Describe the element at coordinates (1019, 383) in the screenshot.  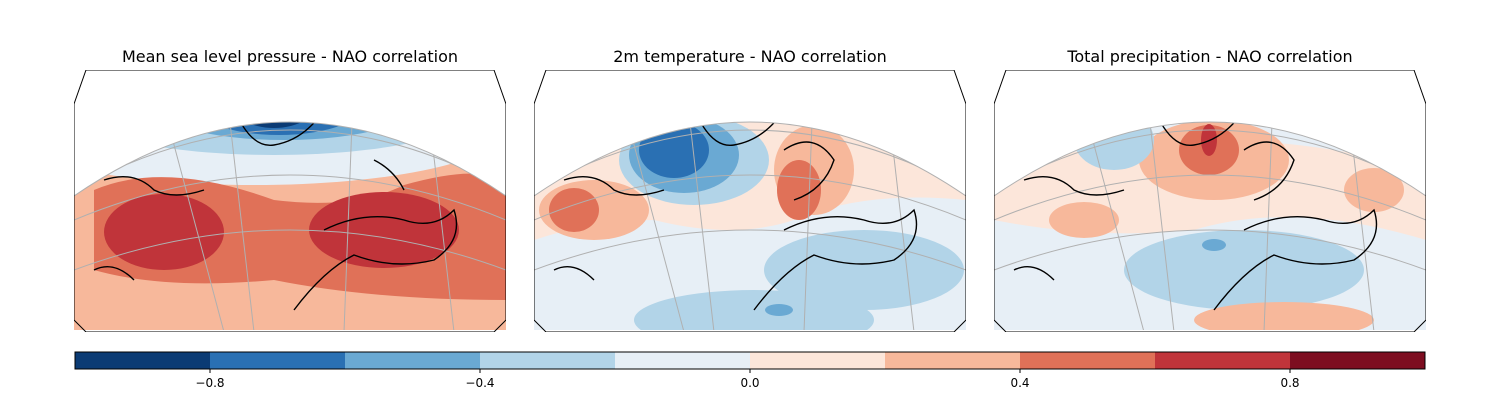
I see `colorbar-tick-label: 0.4` at that location.